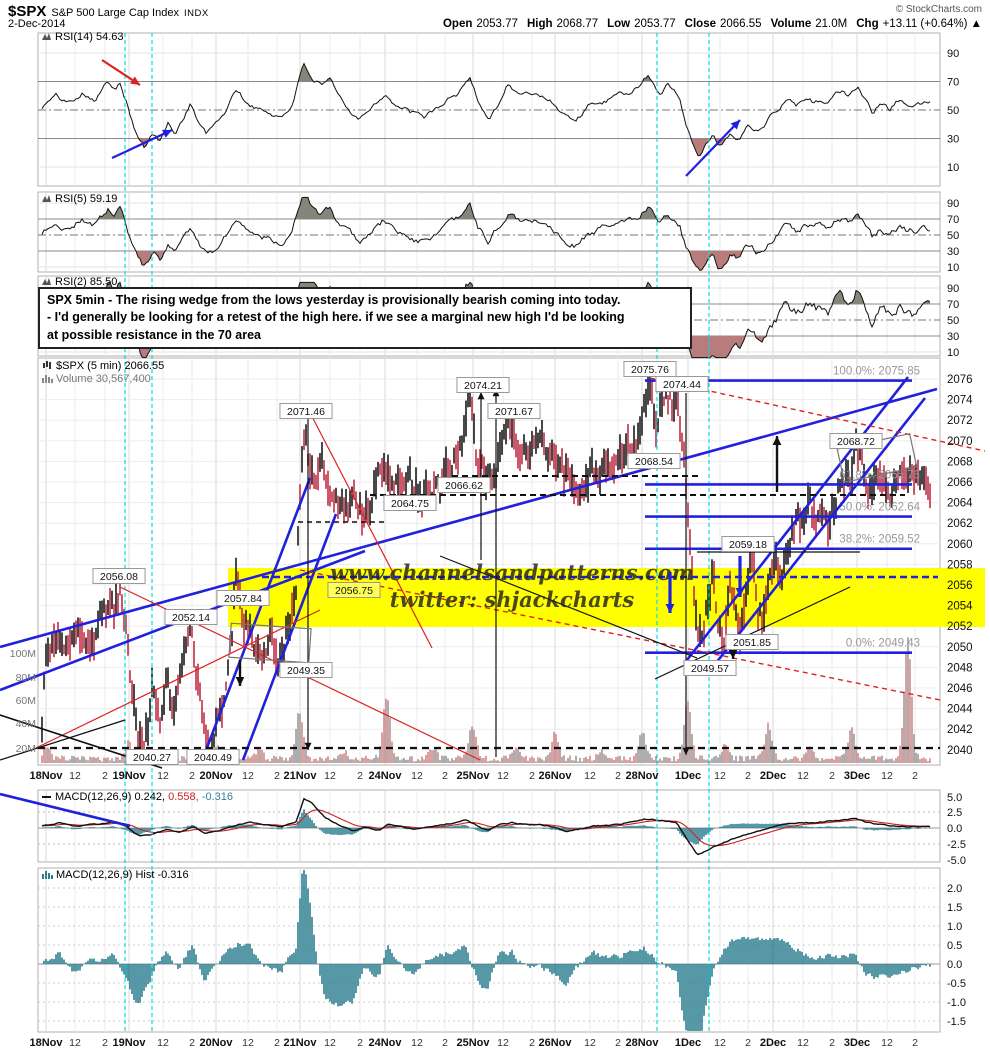  Describe the element at coordinates (960, 524) in the screenshot. I see `svg-text: 2062` at that location.